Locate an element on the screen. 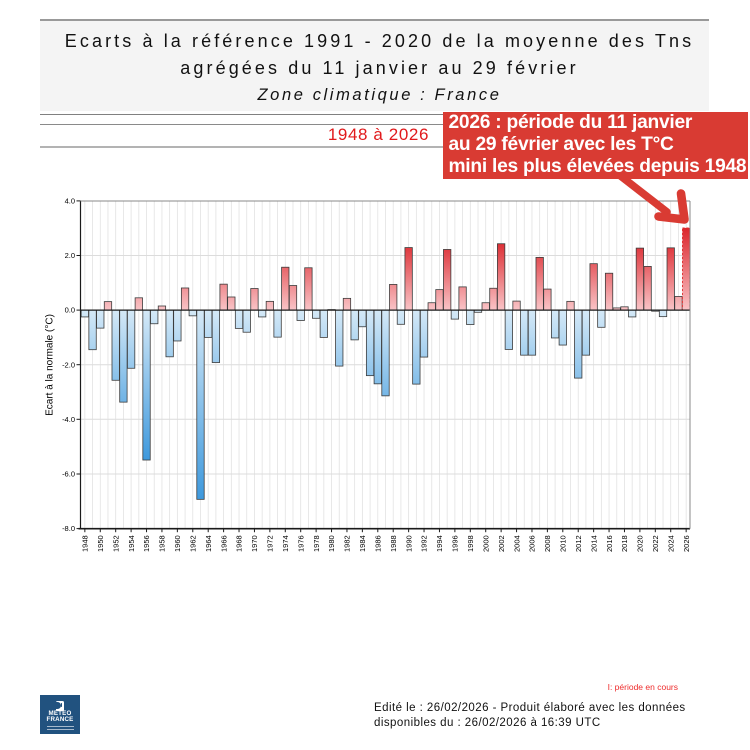 The width and height of the screenshot is (750, 750). svg-text: 1996 is located at coordinates (455, 543).